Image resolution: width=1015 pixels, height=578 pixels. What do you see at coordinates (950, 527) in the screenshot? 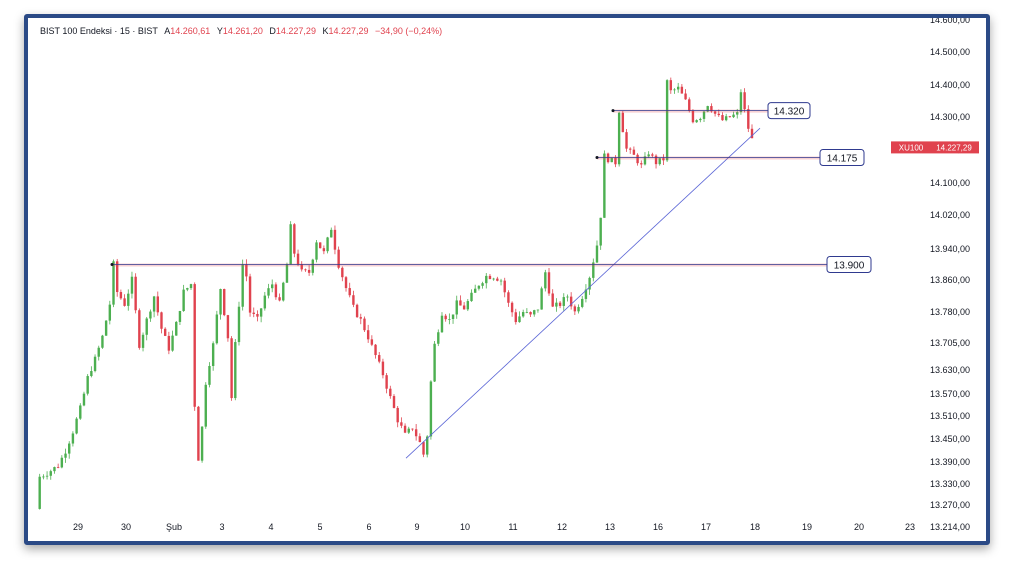
I see `y-tick-label: 13.214,00` at bounding box center [950, 527].